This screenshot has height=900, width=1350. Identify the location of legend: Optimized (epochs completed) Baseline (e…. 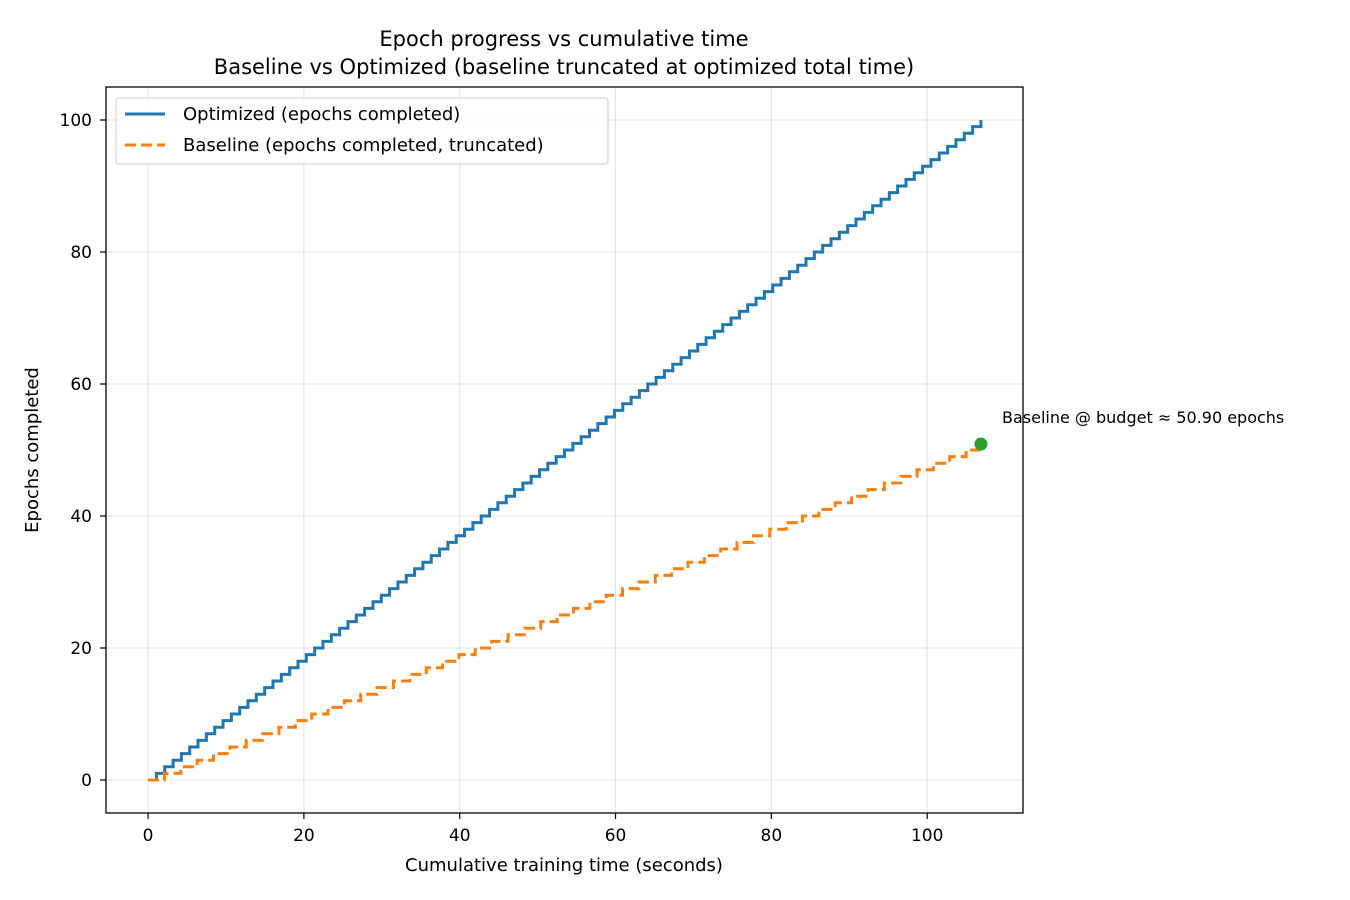
(362, 131).